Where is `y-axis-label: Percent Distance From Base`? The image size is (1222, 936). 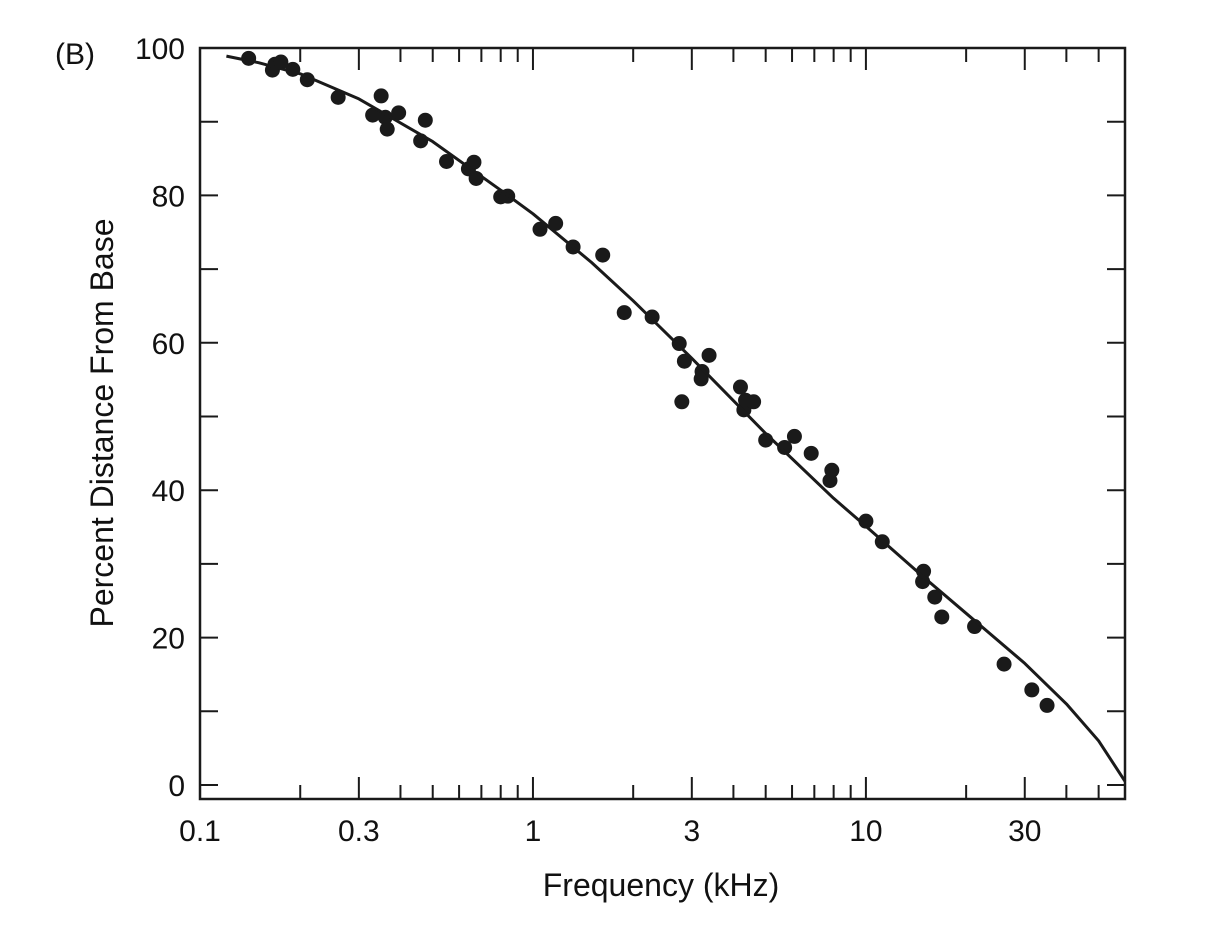
y-axis-label: Percent Distance From Base is located at coordinates (102, 422).